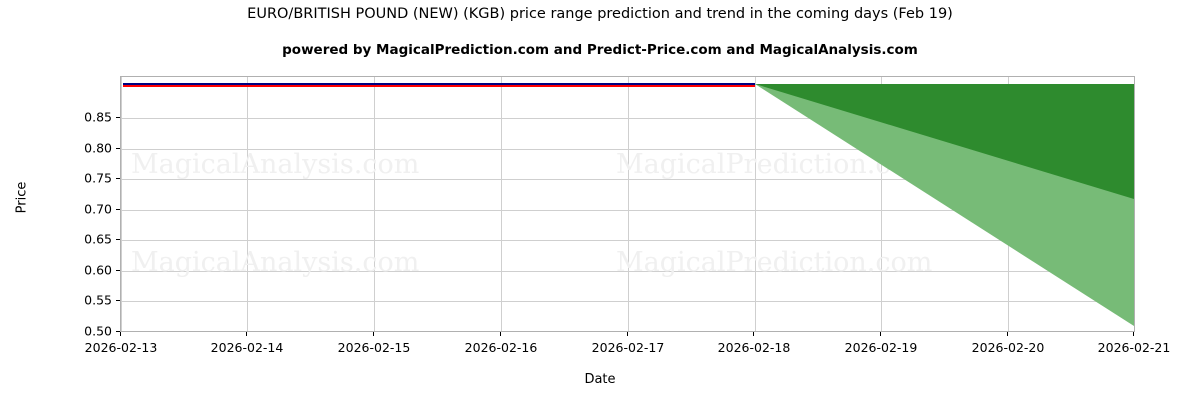 The height and width of the screenshot is (400, 1200). Describe the element at coordinates (121, 347) in the screenshot. I see `x-tick-label: 2026-02-13` at that location.